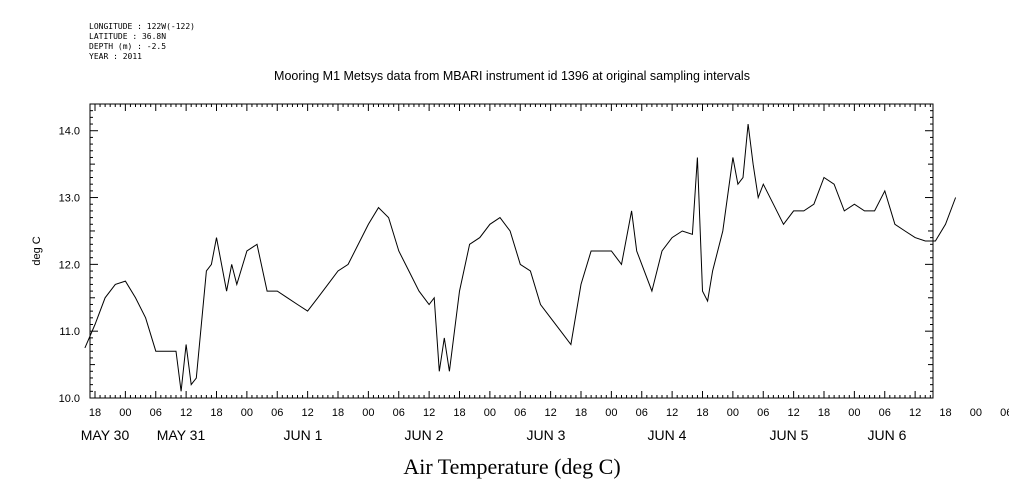  I want to click on y-tick-labels: 10.0 11.0 12.0 13.0 14.0, so click(69, 265).